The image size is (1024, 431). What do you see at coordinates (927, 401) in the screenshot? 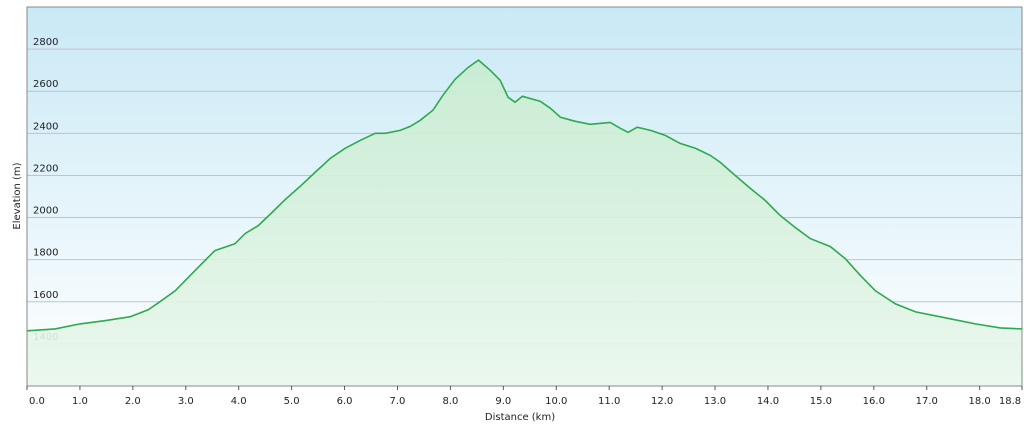
I see `x-tick-label: 17.0` at bounding box center [927, 401].